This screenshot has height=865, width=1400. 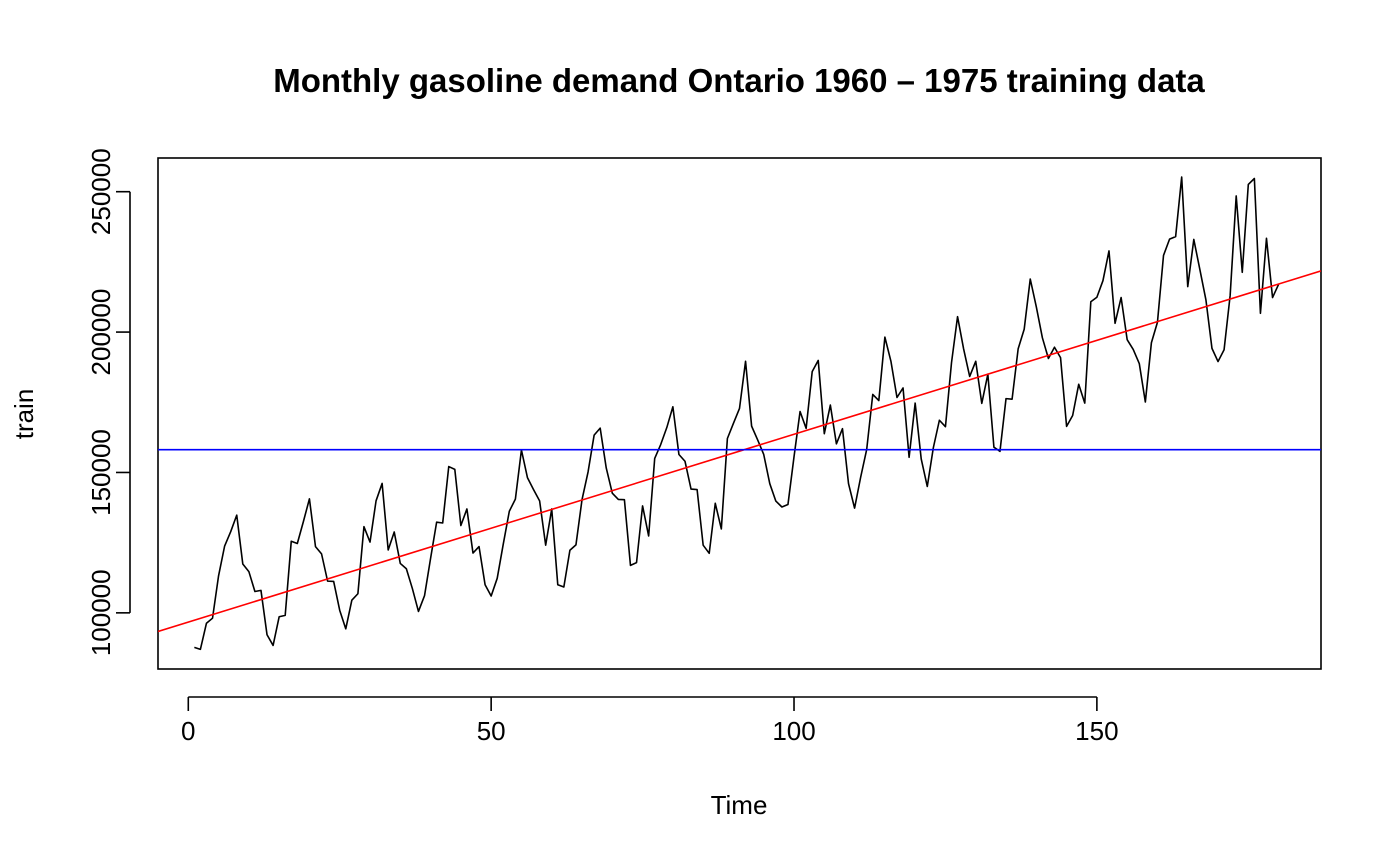 I want to click on y-tick-label: 250000, so click(x=101, y=191).